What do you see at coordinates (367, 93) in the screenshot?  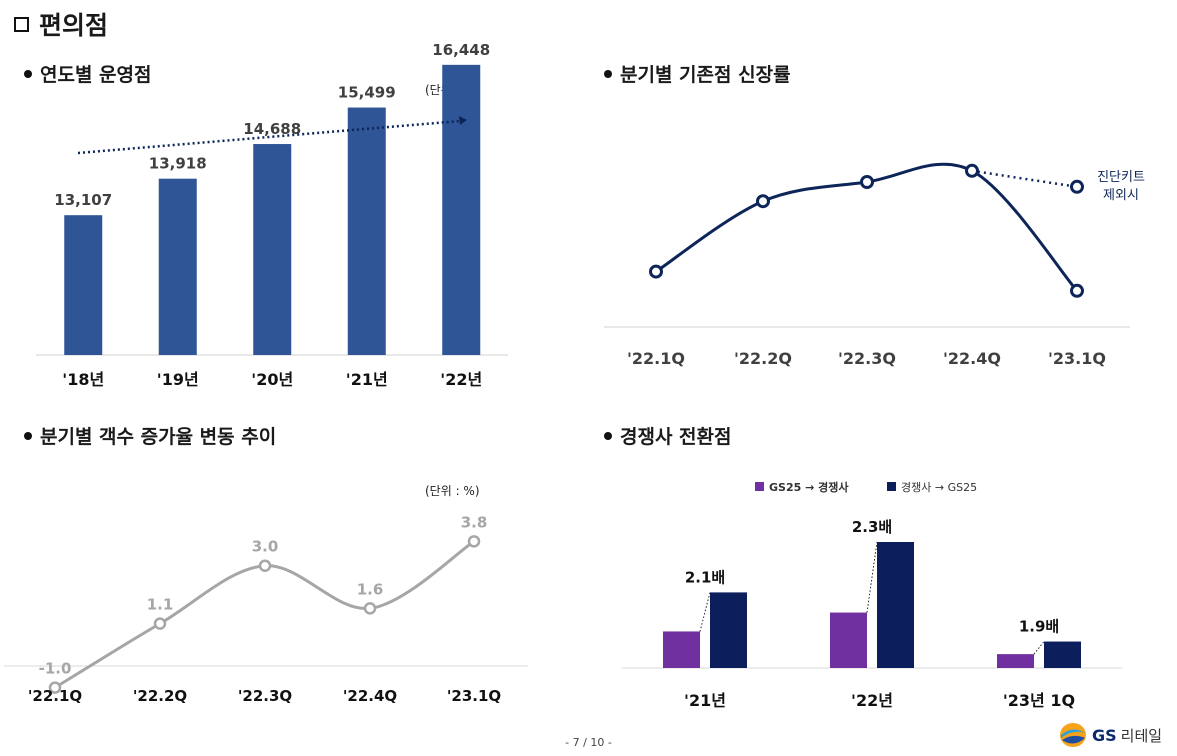 I see `bar-value-label: 15,499` at bounding box center [367, 93].